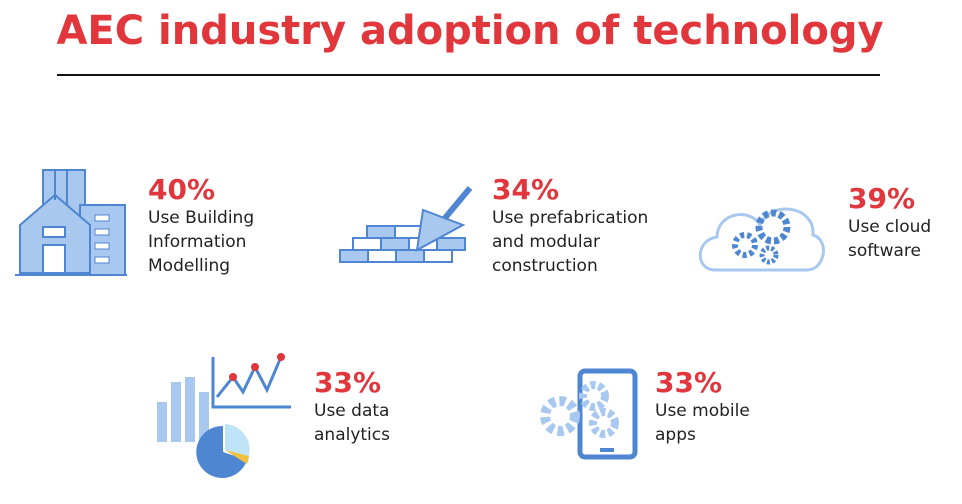 The height and width of the screenshot is (504, 962). I want to click on stat-label: Modelling, so click(189, 266).